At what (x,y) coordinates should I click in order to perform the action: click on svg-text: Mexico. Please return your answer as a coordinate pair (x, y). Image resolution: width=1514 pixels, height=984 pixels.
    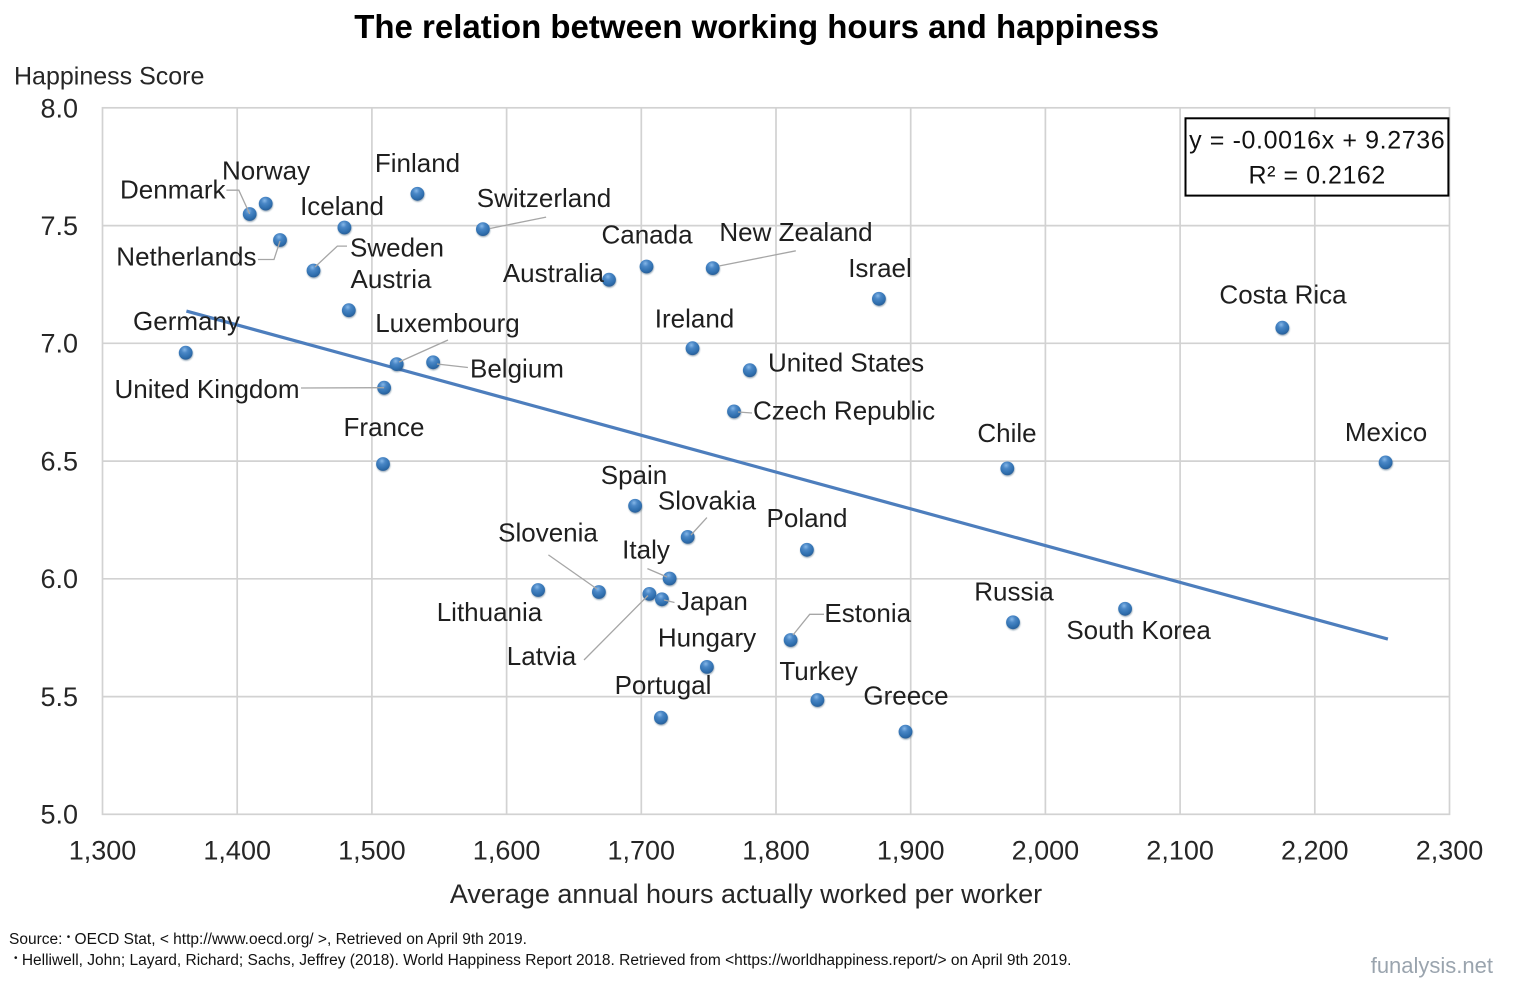
    Looking at the image, I should click on (1386, 432).